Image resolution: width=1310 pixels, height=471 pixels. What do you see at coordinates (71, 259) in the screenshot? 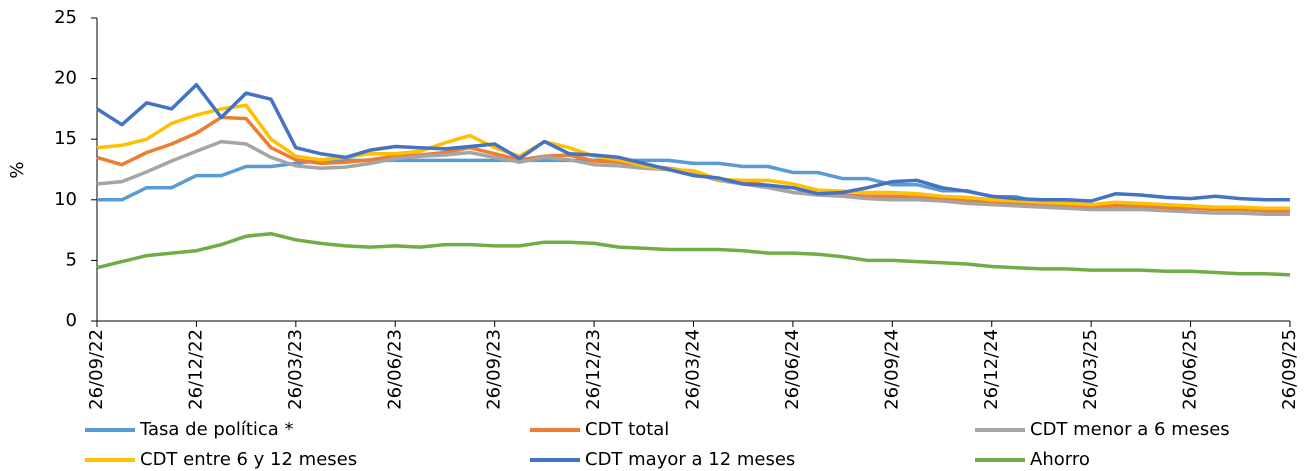
I see `y-tick-label: 5` at bounding box center [71, 259].